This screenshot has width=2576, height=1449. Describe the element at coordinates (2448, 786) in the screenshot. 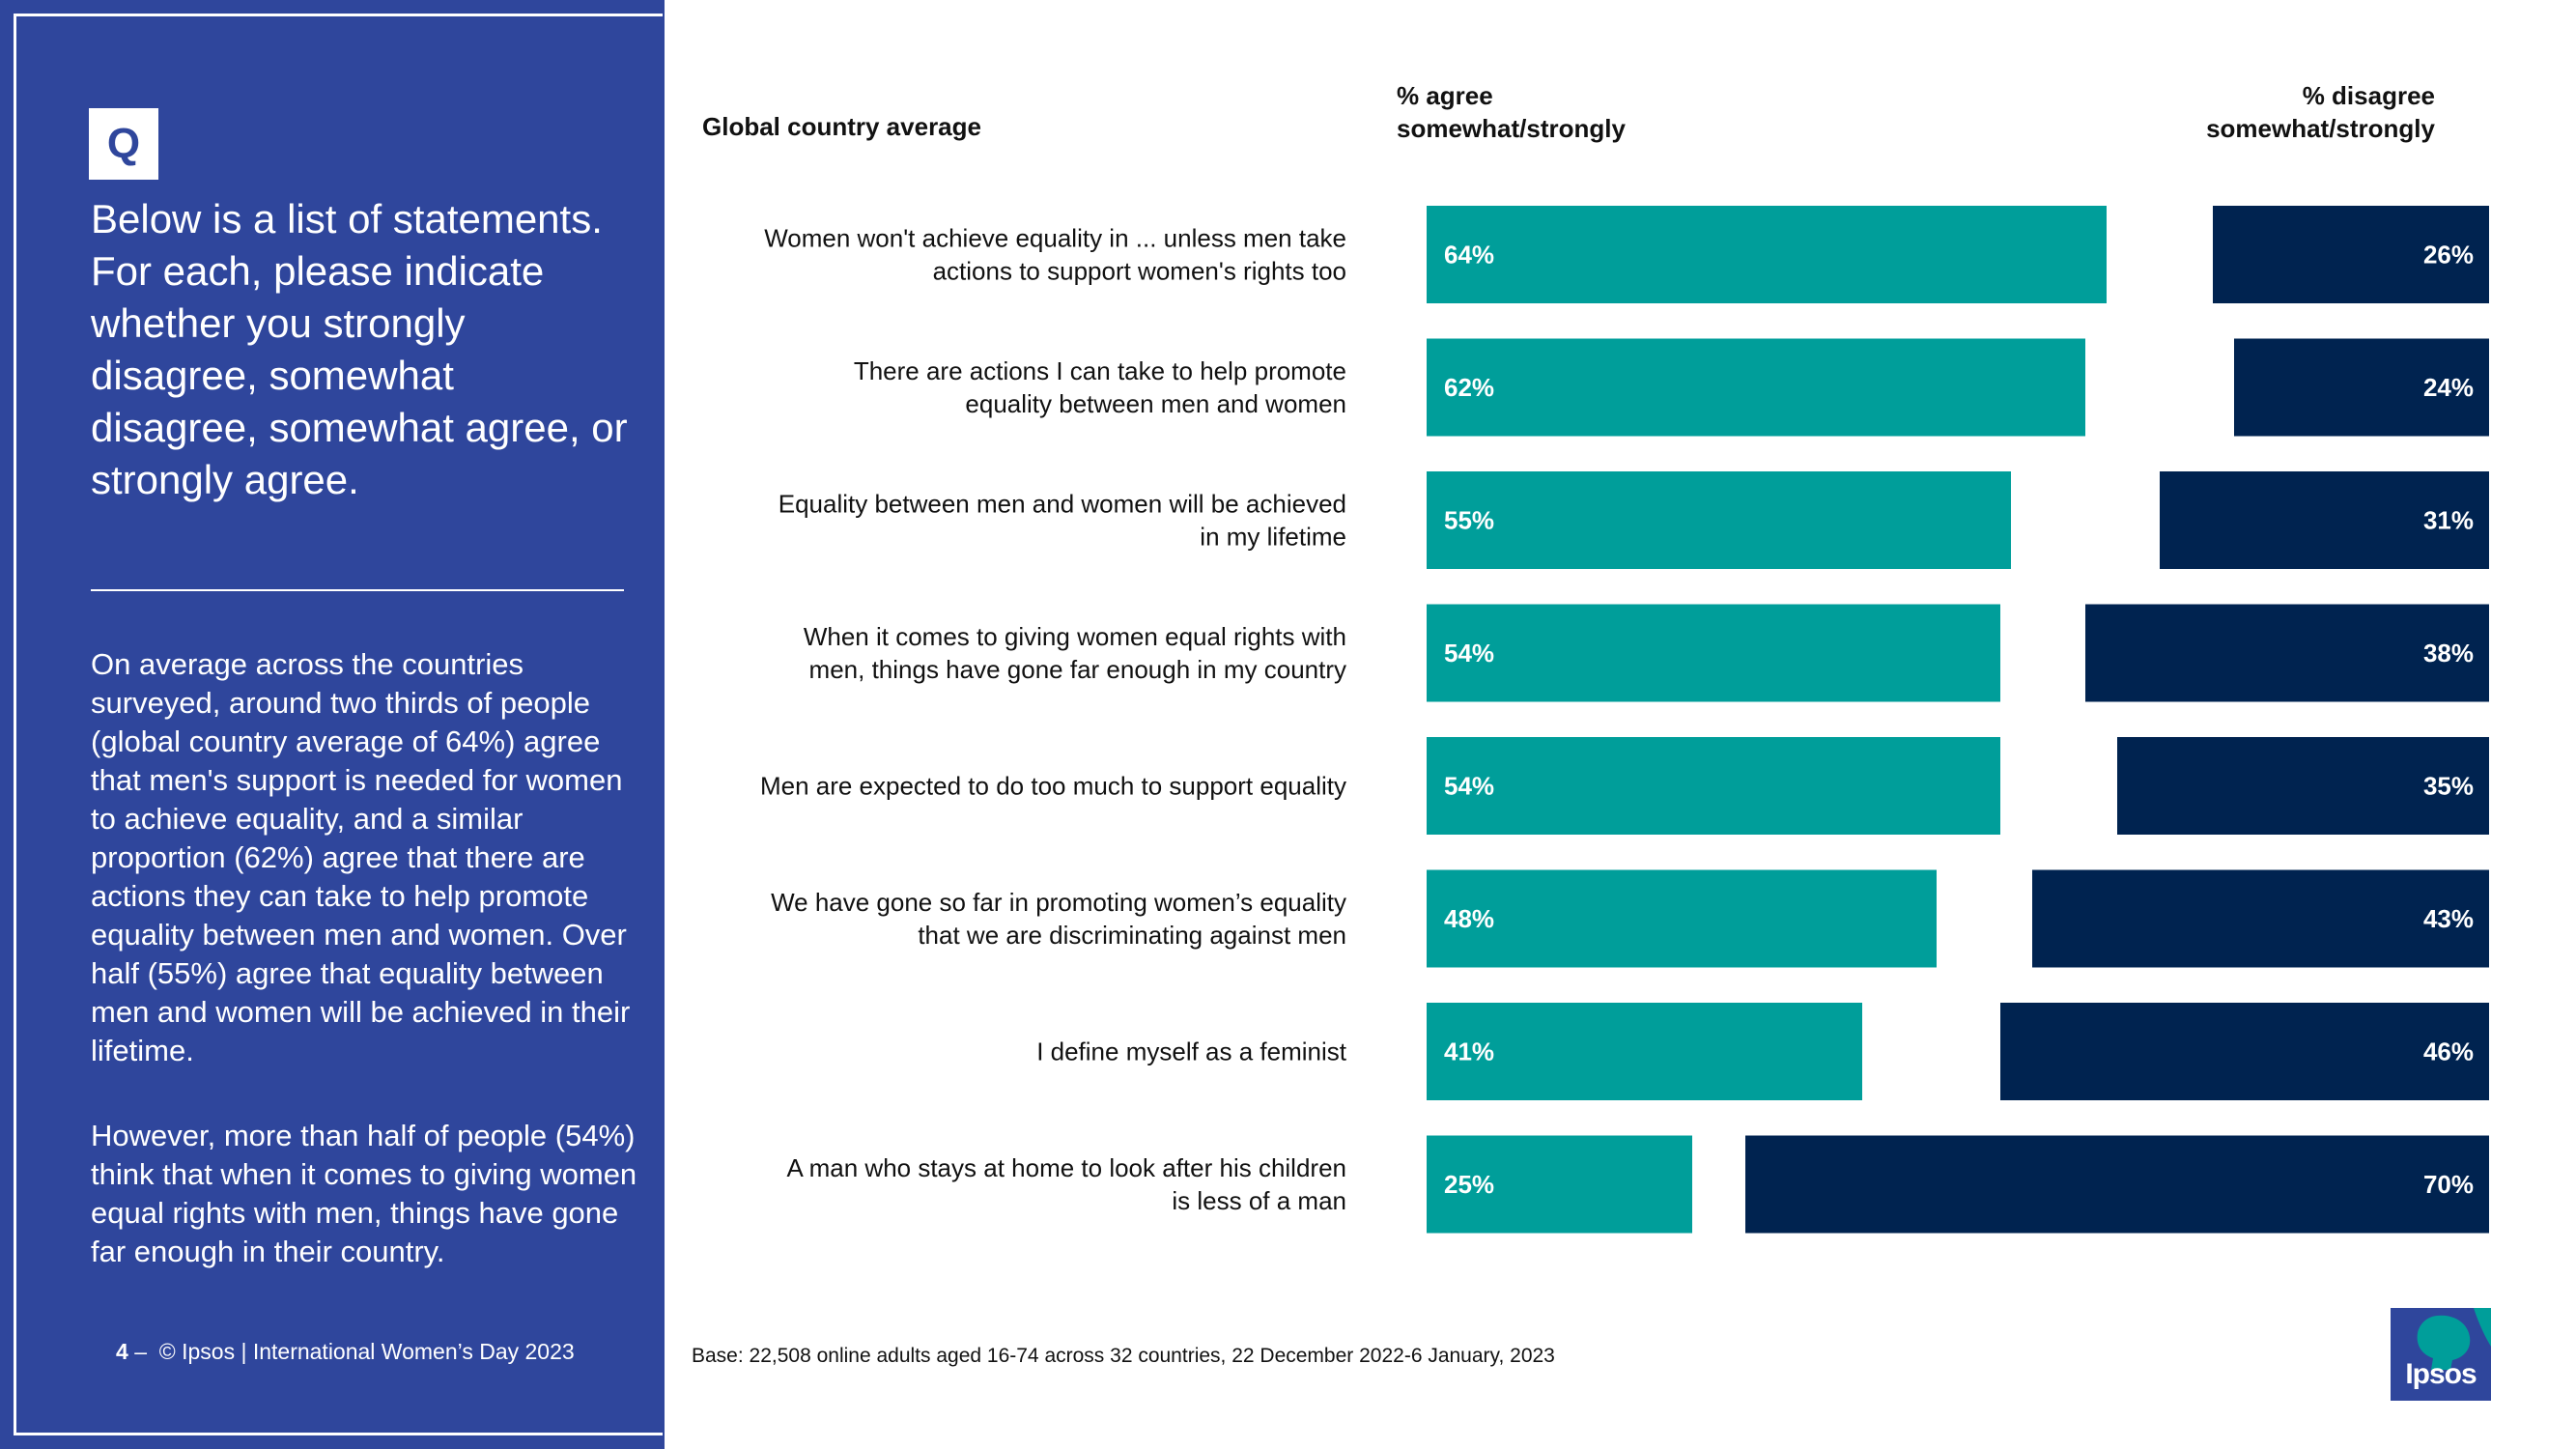

I see `disagree-value-label: 35%` at that location.